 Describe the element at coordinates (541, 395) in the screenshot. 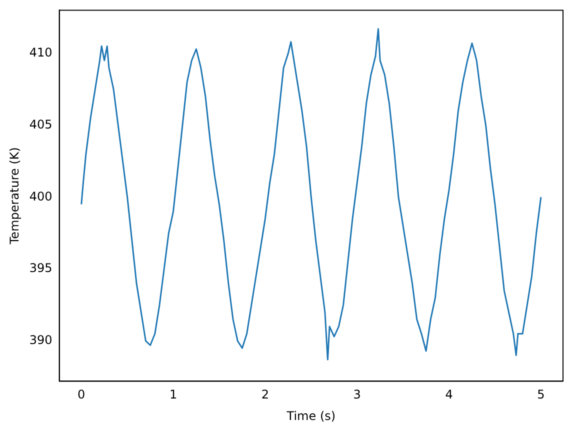

I see `x-tick-label: 5` at that location.